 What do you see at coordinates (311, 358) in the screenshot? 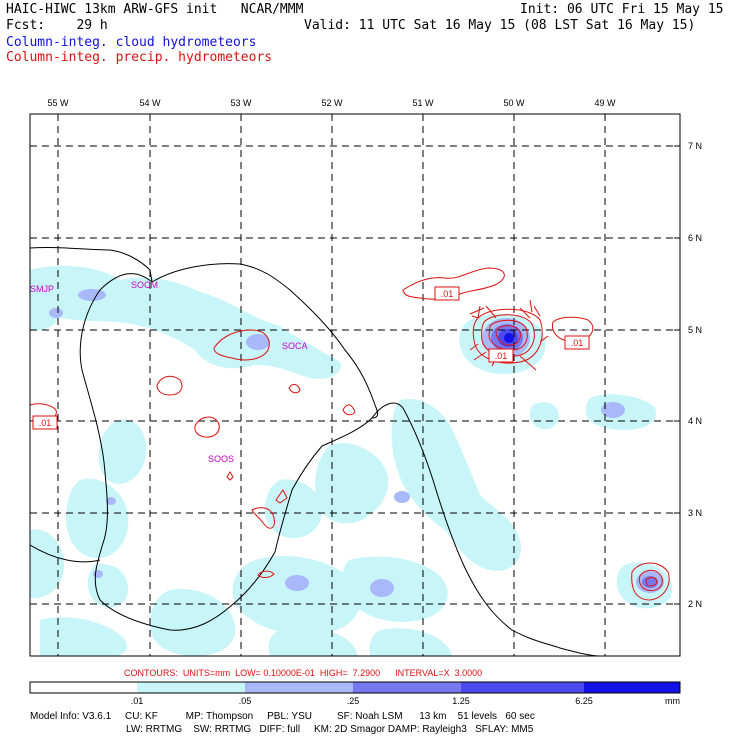
I see `contour-label-boxes` at bounding box center [311, 358].